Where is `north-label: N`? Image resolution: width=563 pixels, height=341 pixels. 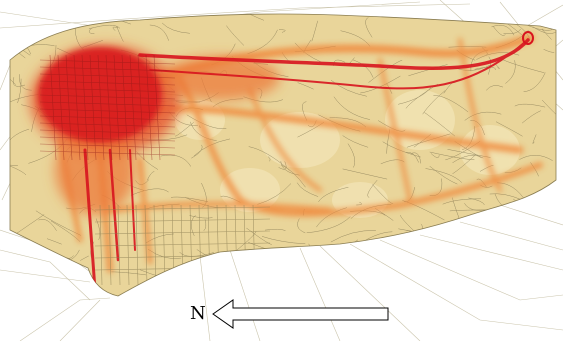
north-label: N is located at coordinates (198, 313).